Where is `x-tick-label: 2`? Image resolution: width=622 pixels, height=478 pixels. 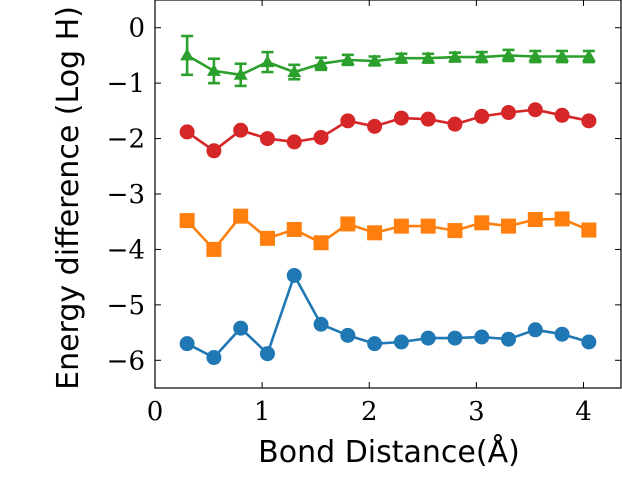
x-tick-label: 2 is located at coordinates (369, 412).